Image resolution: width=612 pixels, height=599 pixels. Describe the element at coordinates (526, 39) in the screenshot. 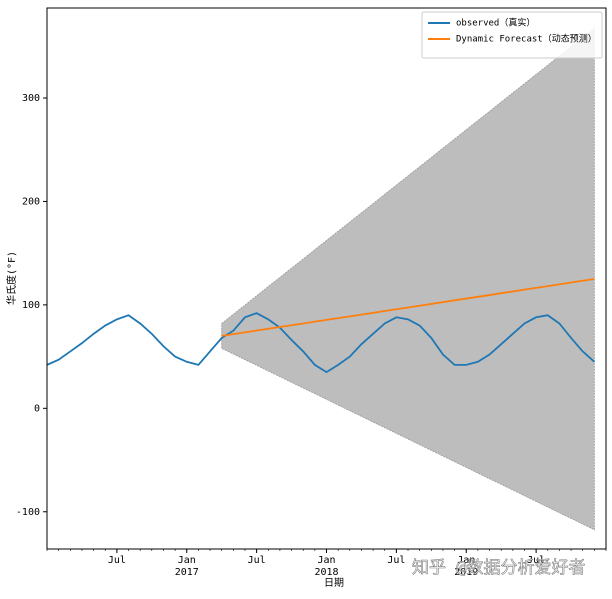

I see `legend-label: Dynamic Forecast（动态预测）` at that location.